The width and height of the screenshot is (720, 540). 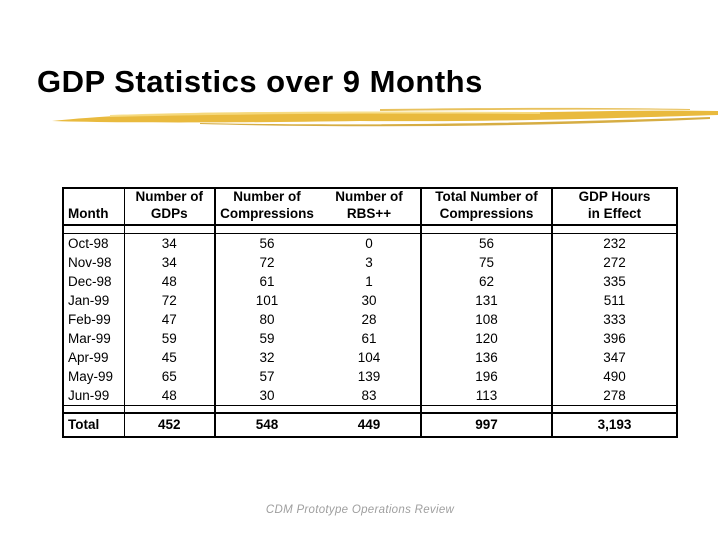 I want to click on total-total-compressions-cell: 997, so click(x=487, y=425).